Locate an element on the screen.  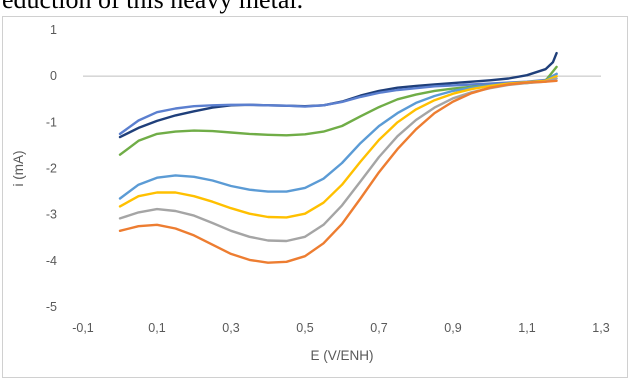
y-tick-label: -4 is located at coordinates (51, 261).